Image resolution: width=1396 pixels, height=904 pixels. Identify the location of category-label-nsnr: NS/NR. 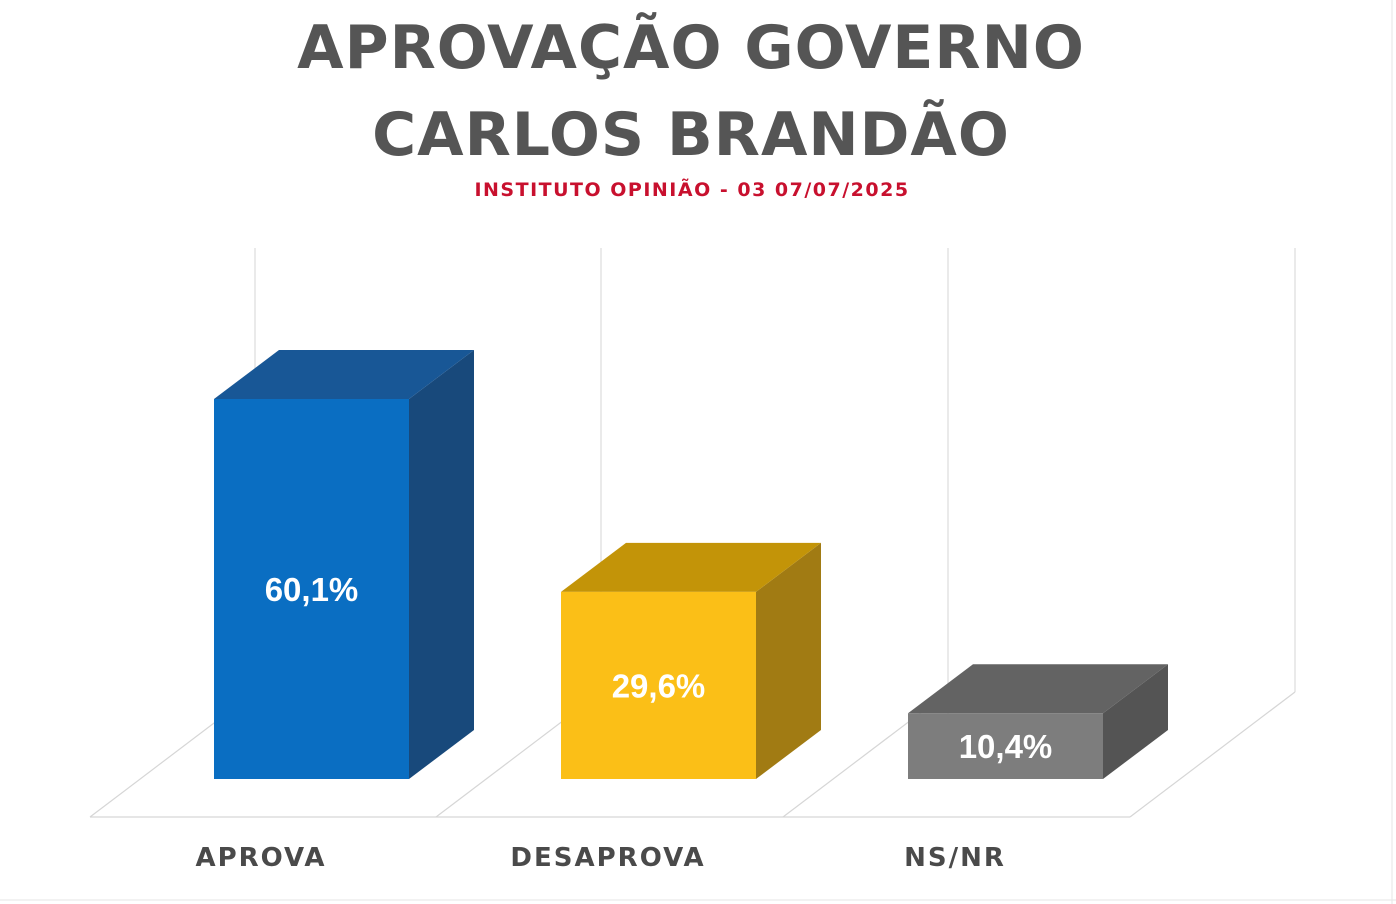
(955, 858).